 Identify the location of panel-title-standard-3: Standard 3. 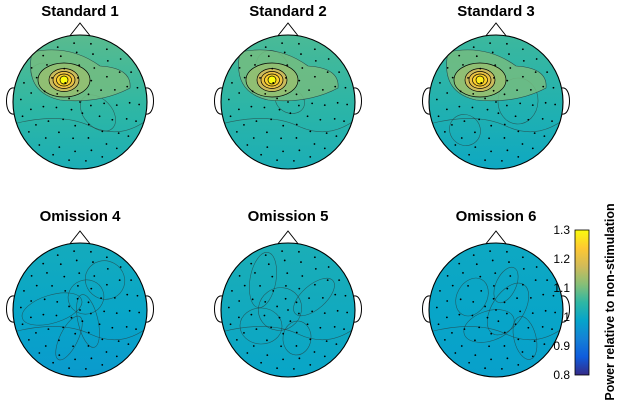
(496, 11).